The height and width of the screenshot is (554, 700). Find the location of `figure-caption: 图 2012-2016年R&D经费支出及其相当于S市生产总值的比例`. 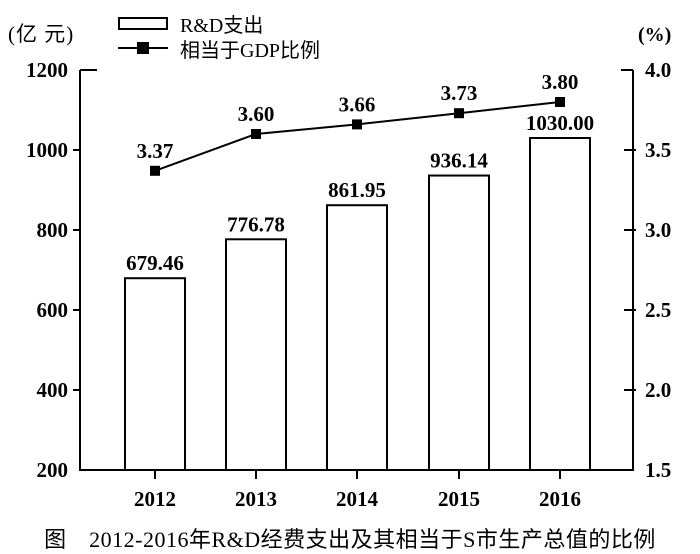

figure-caption: 图 2012-2016年R&D经费支出及其相当于S市生产总值的比例 is located at coordinates (350, 539).